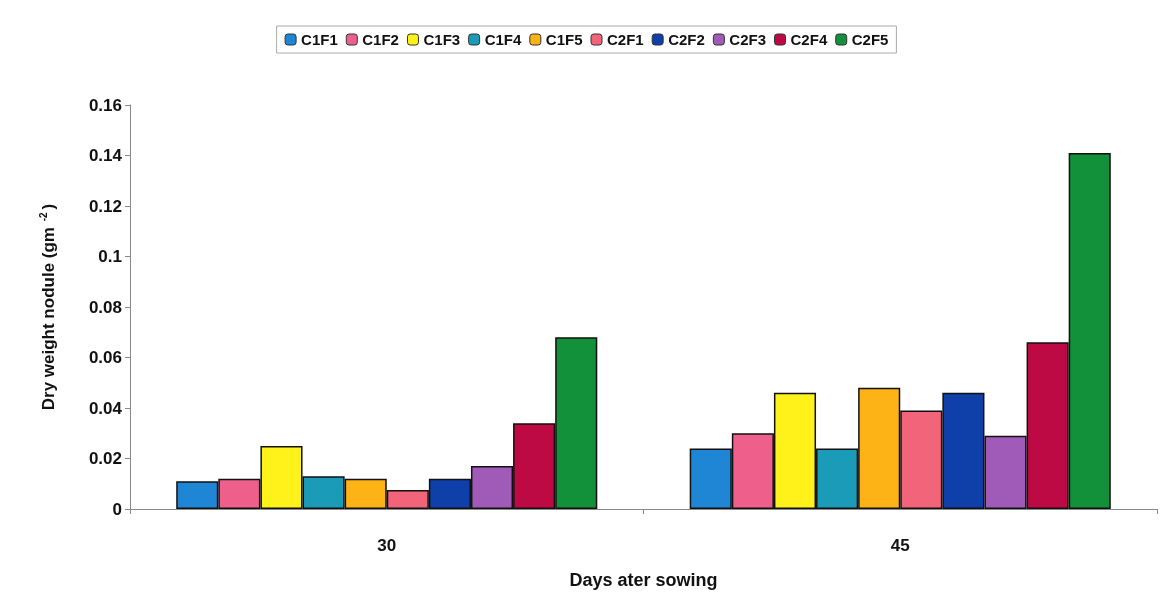  Describe the element at coordinates (387, 545) in the screenshot. I see `x-tick-label: 30` at that location.